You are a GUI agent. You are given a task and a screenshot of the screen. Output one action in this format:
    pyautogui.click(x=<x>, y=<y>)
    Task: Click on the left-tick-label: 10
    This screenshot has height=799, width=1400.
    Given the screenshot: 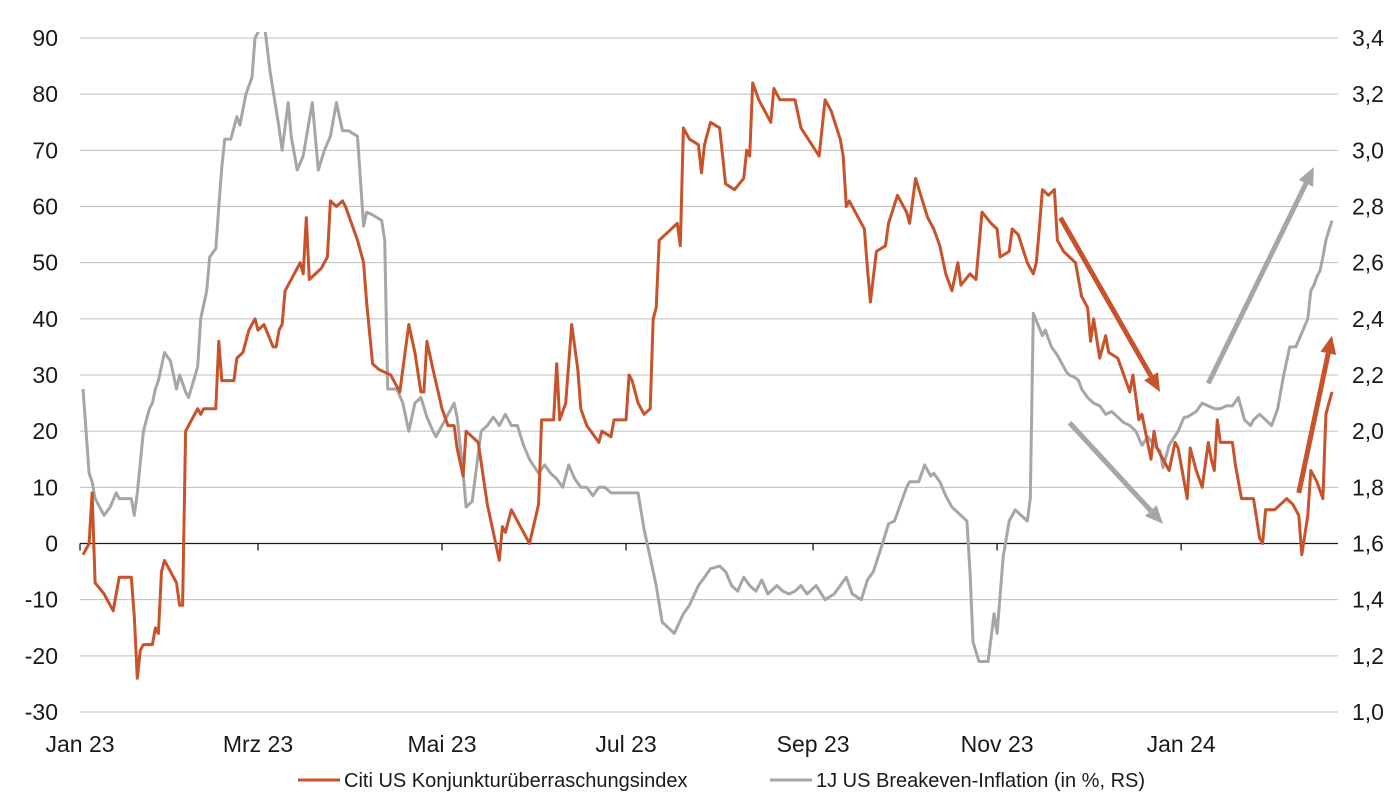 What is the action you would take?
    pyautogui.click(x=45, y=487)
    